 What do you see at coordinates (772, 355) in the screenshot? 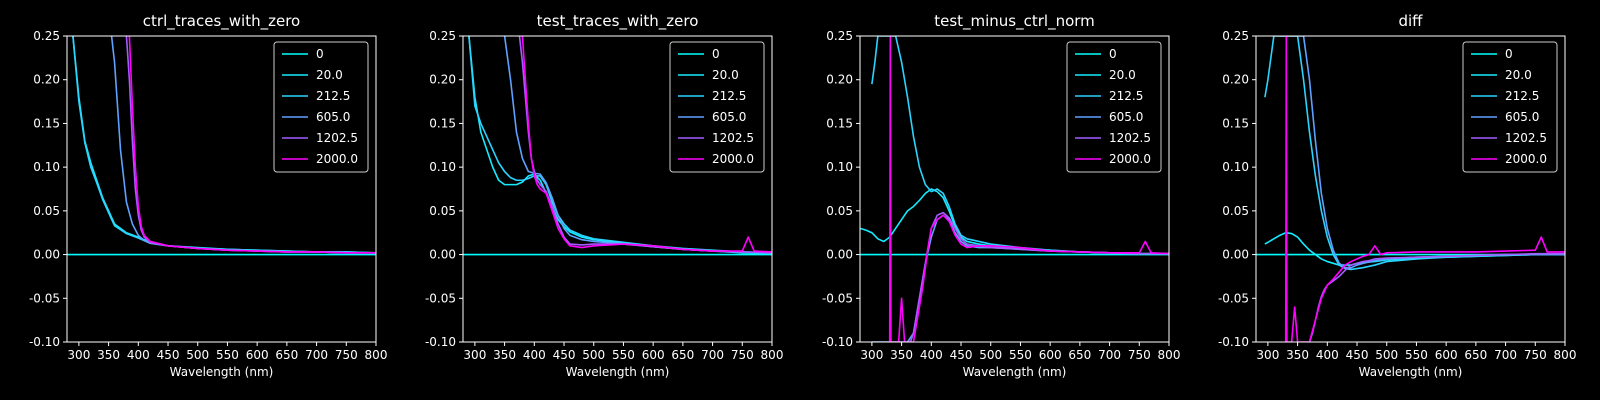
I see `x-tick-label: 800` at bounding box center [772, 355].